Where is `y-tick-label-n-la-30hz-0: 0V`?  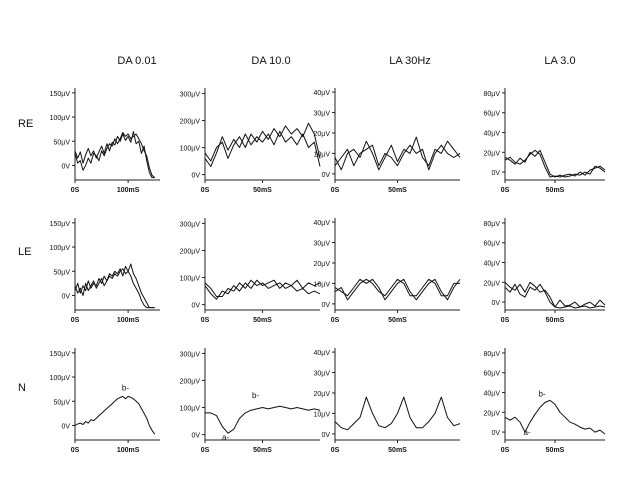 y-tick-label-n-la-30hz-0: 0V is located at coordinates (325, 435).